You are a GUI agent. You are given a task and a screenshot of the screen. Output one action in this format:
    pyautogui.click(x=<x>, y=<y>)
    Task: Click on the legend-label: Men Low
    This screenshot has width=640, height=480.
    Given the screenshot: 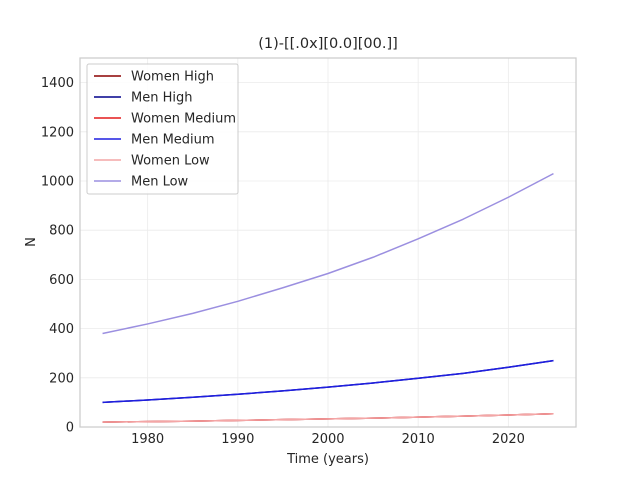 What is the action you would take?
    pyautogui.click(x=160, y=182)
    